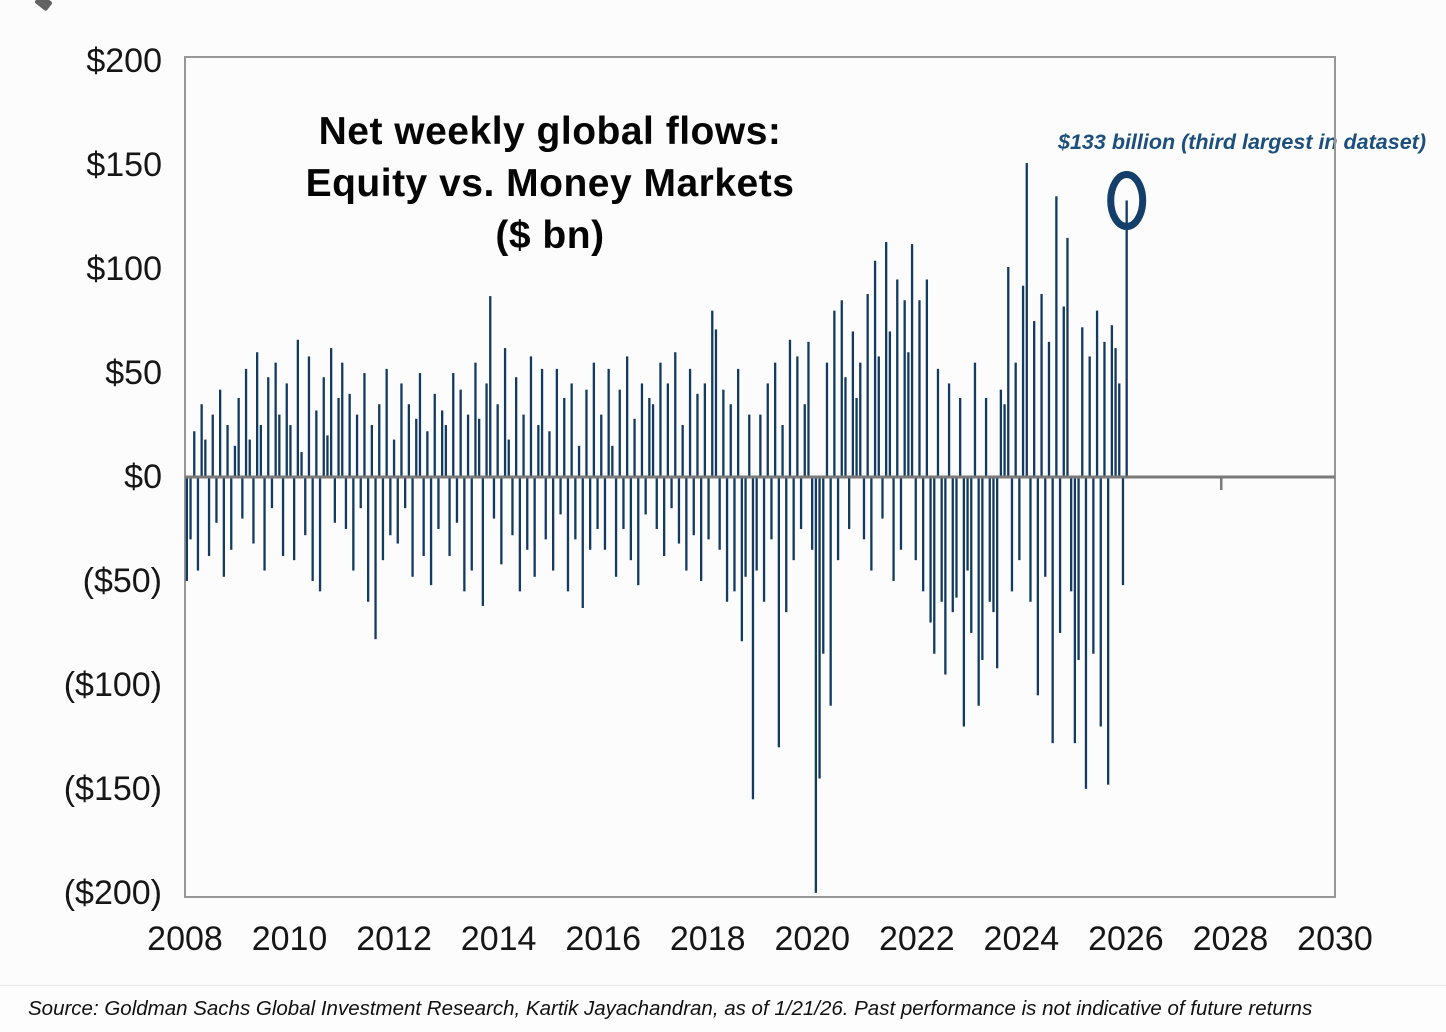  I want to click on x-axis-tick-label: 2020, so click(812, 939).